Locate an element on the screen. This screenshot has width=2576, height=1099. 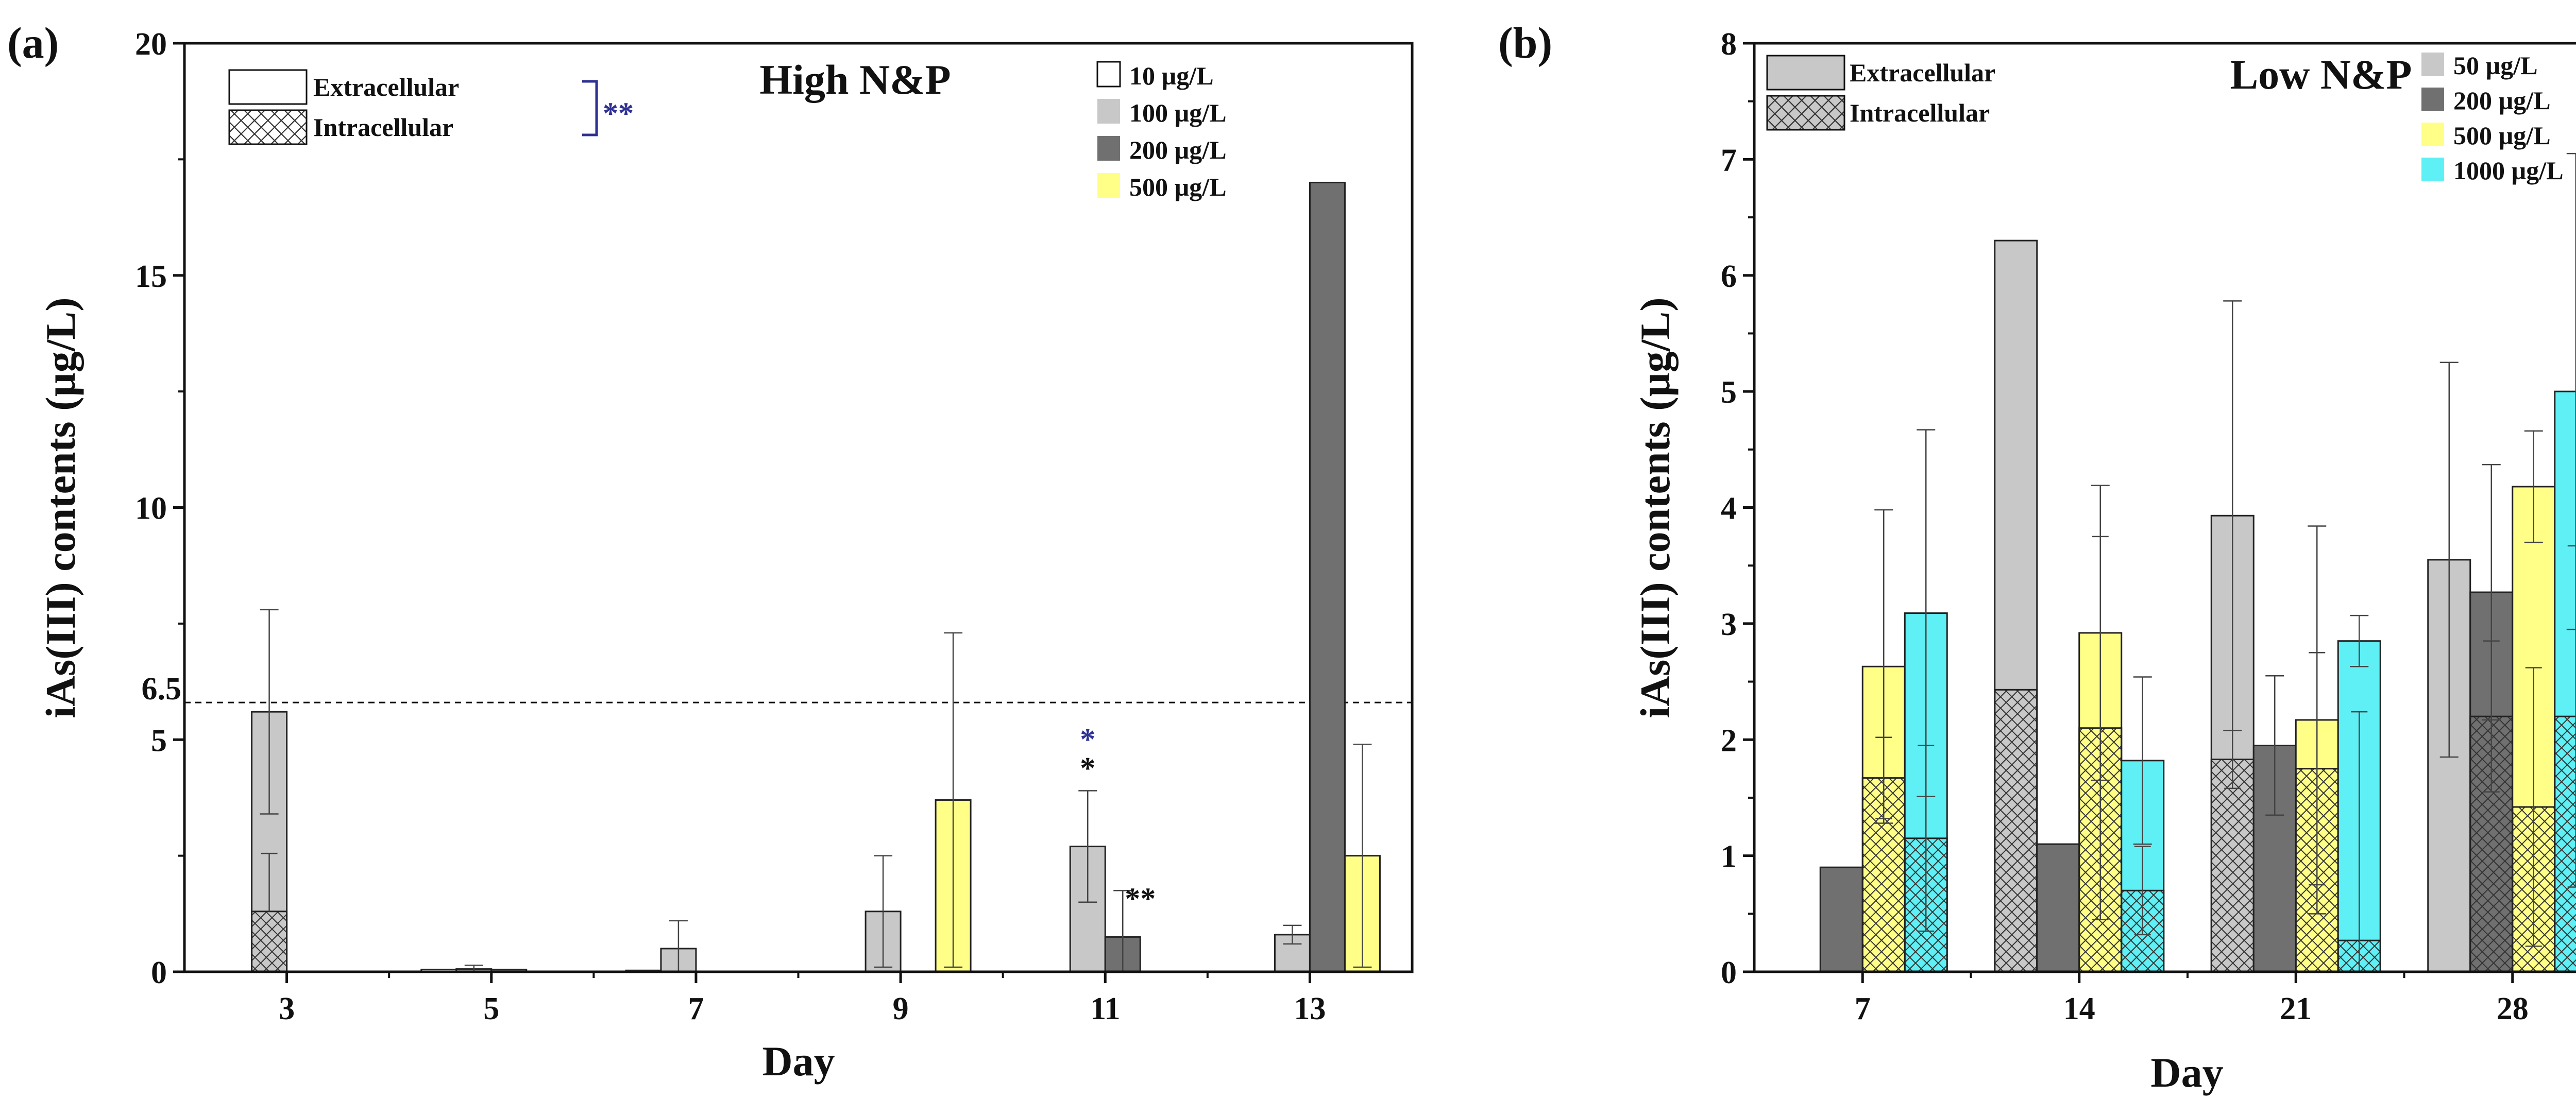
y-axis-title-a: iAs(III) contents (µg/L) is located at coordinates (60, 507).